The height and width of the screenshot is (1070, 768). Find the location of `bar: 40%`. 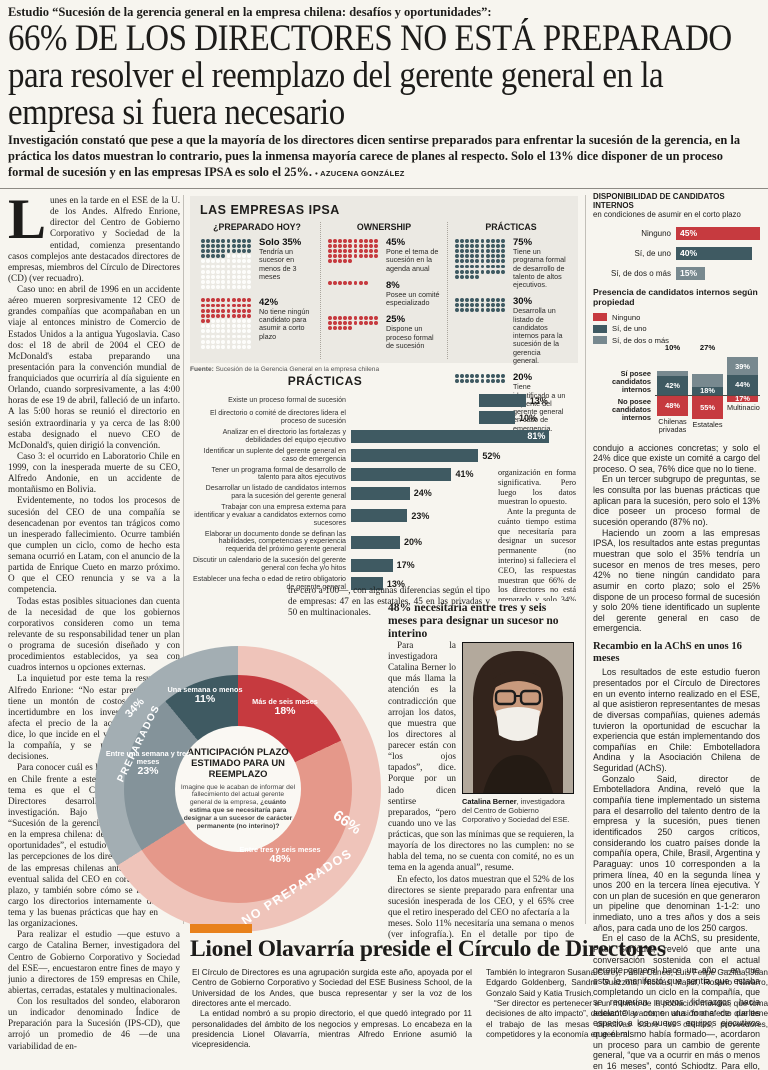

bar: 40% is located at coordinates (714, 253).